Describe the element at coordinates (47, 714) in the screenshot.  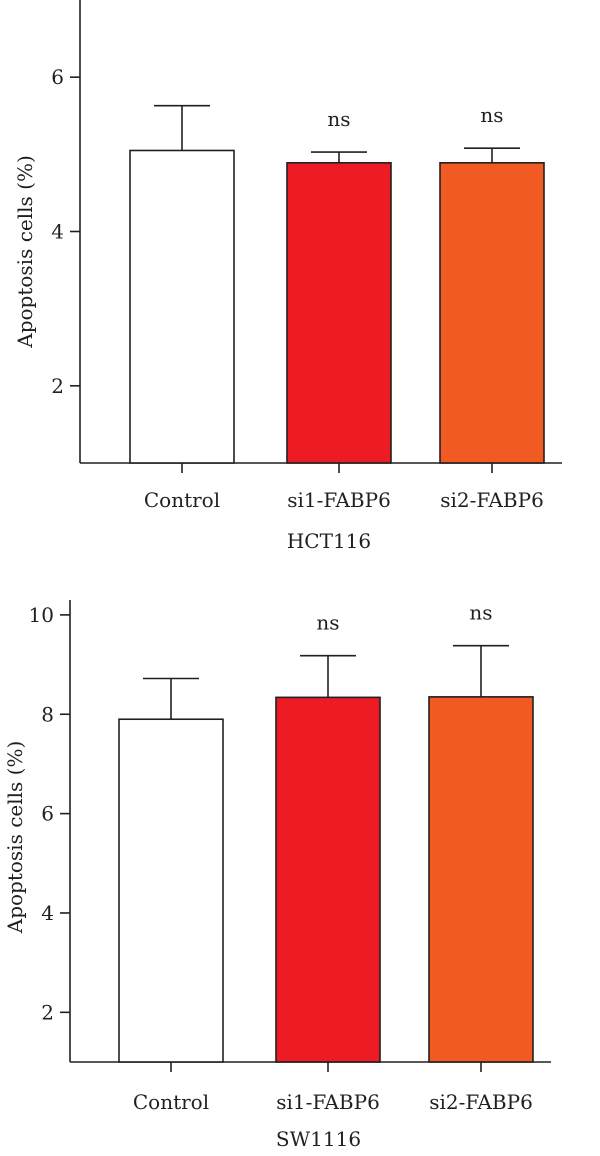
I see `y-tick-label: 8` at that location.